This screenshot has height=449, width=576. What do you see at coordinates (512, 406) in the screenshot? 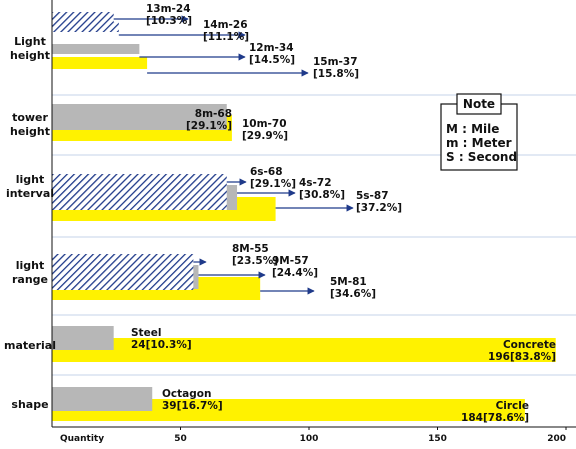
I see `bar-value-label-line: Circle` at bounding box center [512, 406].